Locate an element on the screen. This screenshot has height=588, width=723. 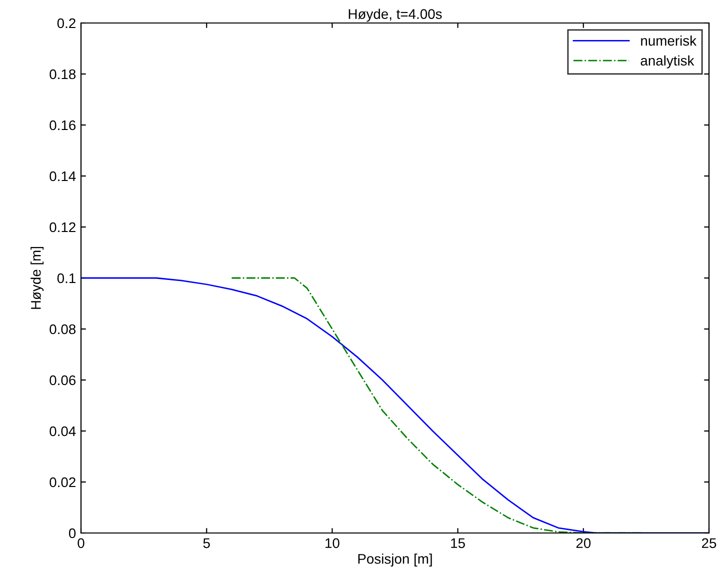
y-tick-label: 0.06 is located at coordinates (63, 380).